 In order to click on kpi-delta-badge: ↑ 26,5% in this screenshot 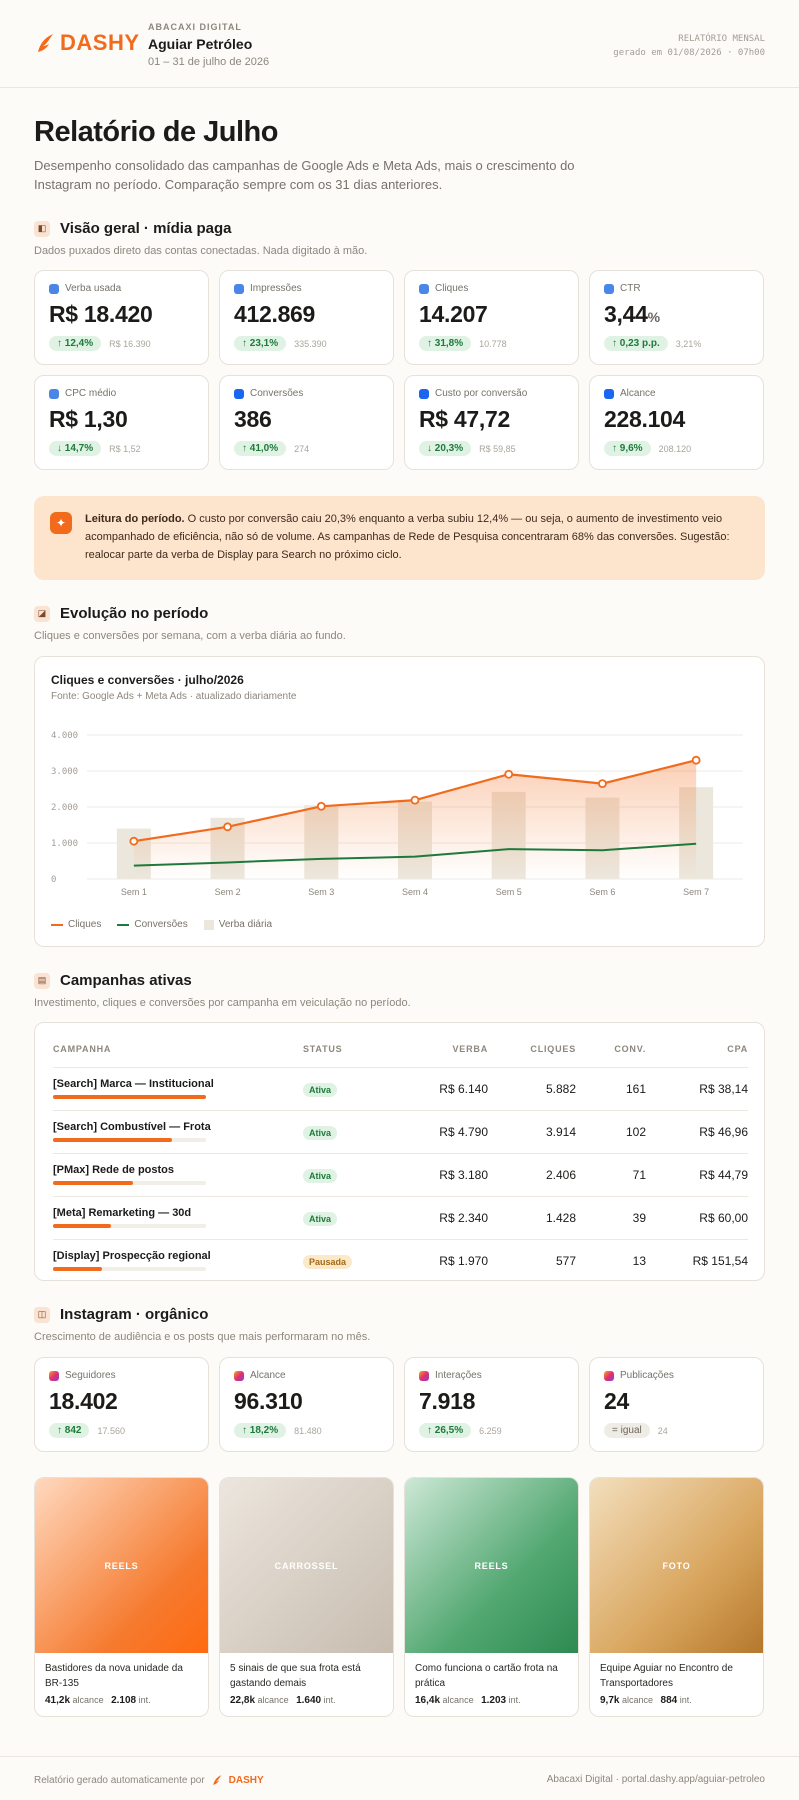, I will do `click(445, 1430)`.